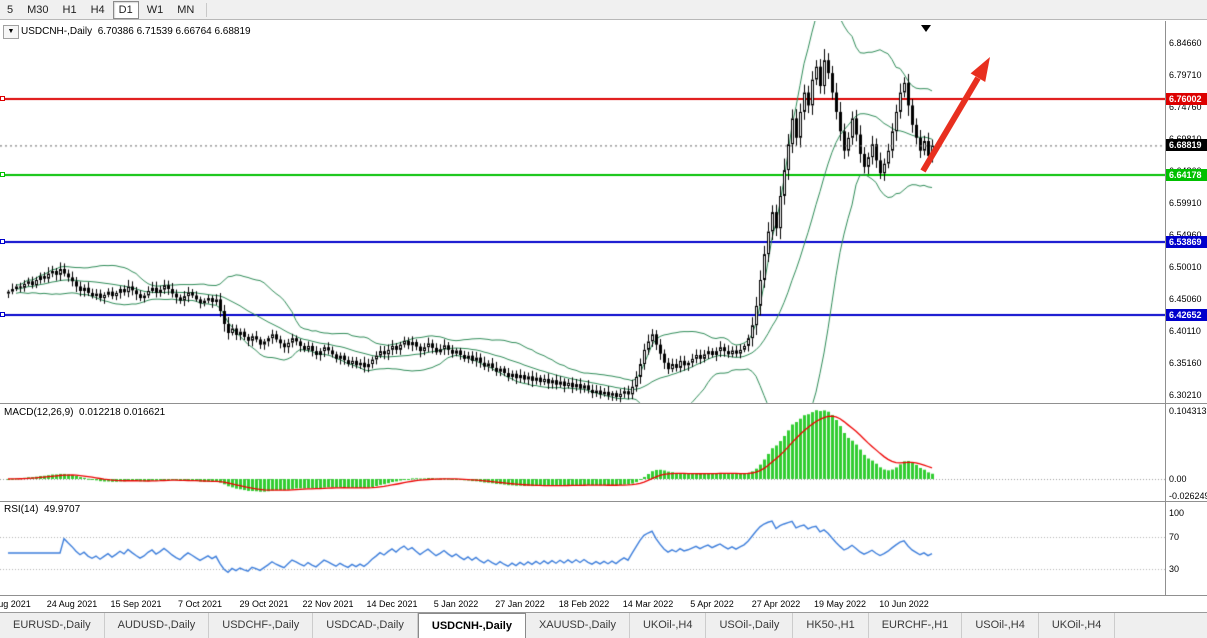  I want to click on price-axis-label: 6.45060, so click(1185, 299).